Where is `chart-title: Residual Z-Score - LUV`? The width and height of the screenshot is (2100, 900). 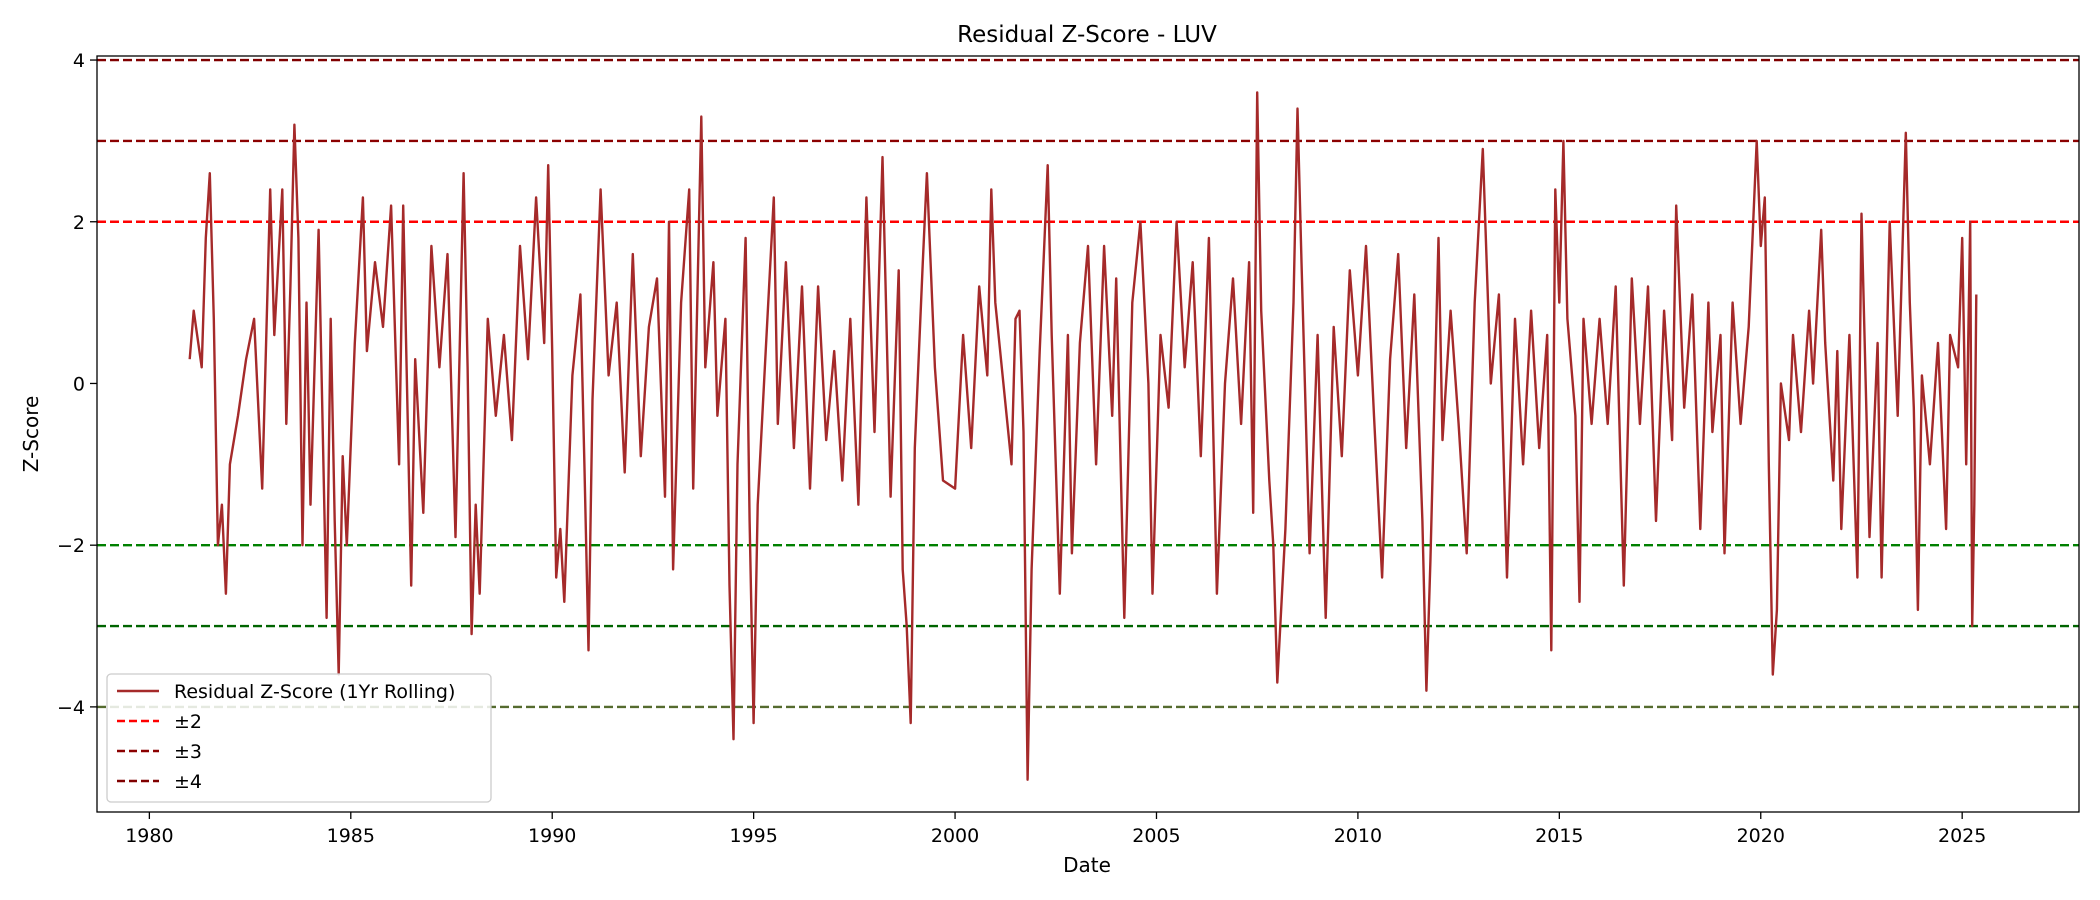 chart-title: Residual Z-Score - LUV is located at coordinates (1087, 35).